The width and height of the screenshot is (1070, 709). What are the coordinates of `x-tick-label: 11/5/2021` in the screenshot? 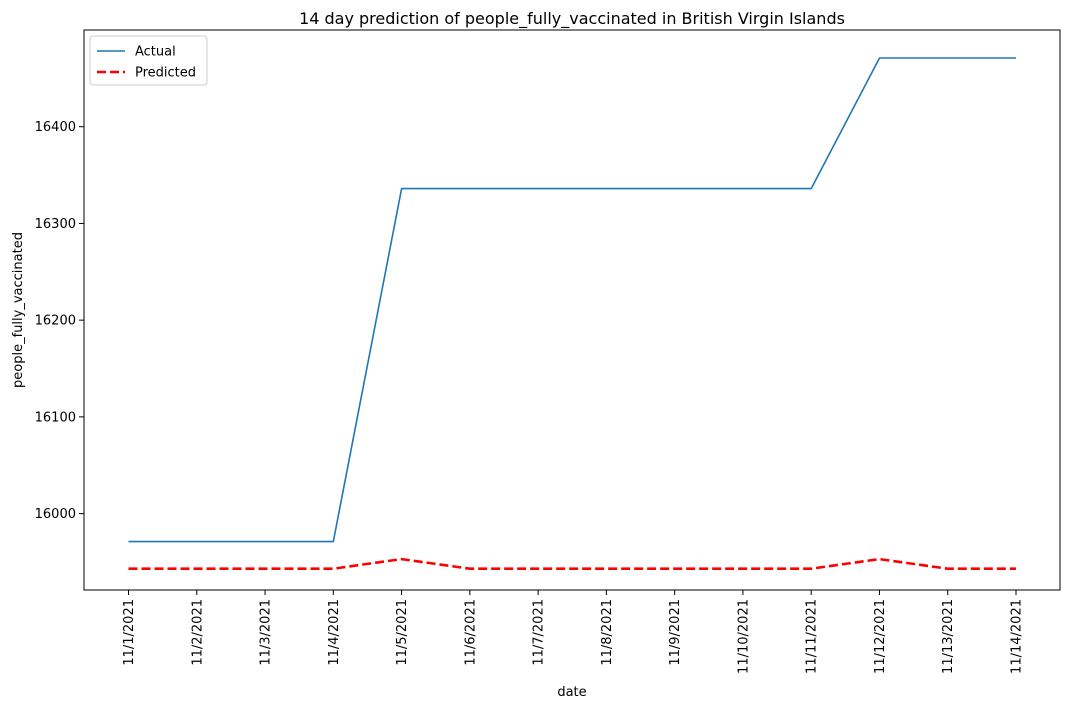 It's located at (402, 632).